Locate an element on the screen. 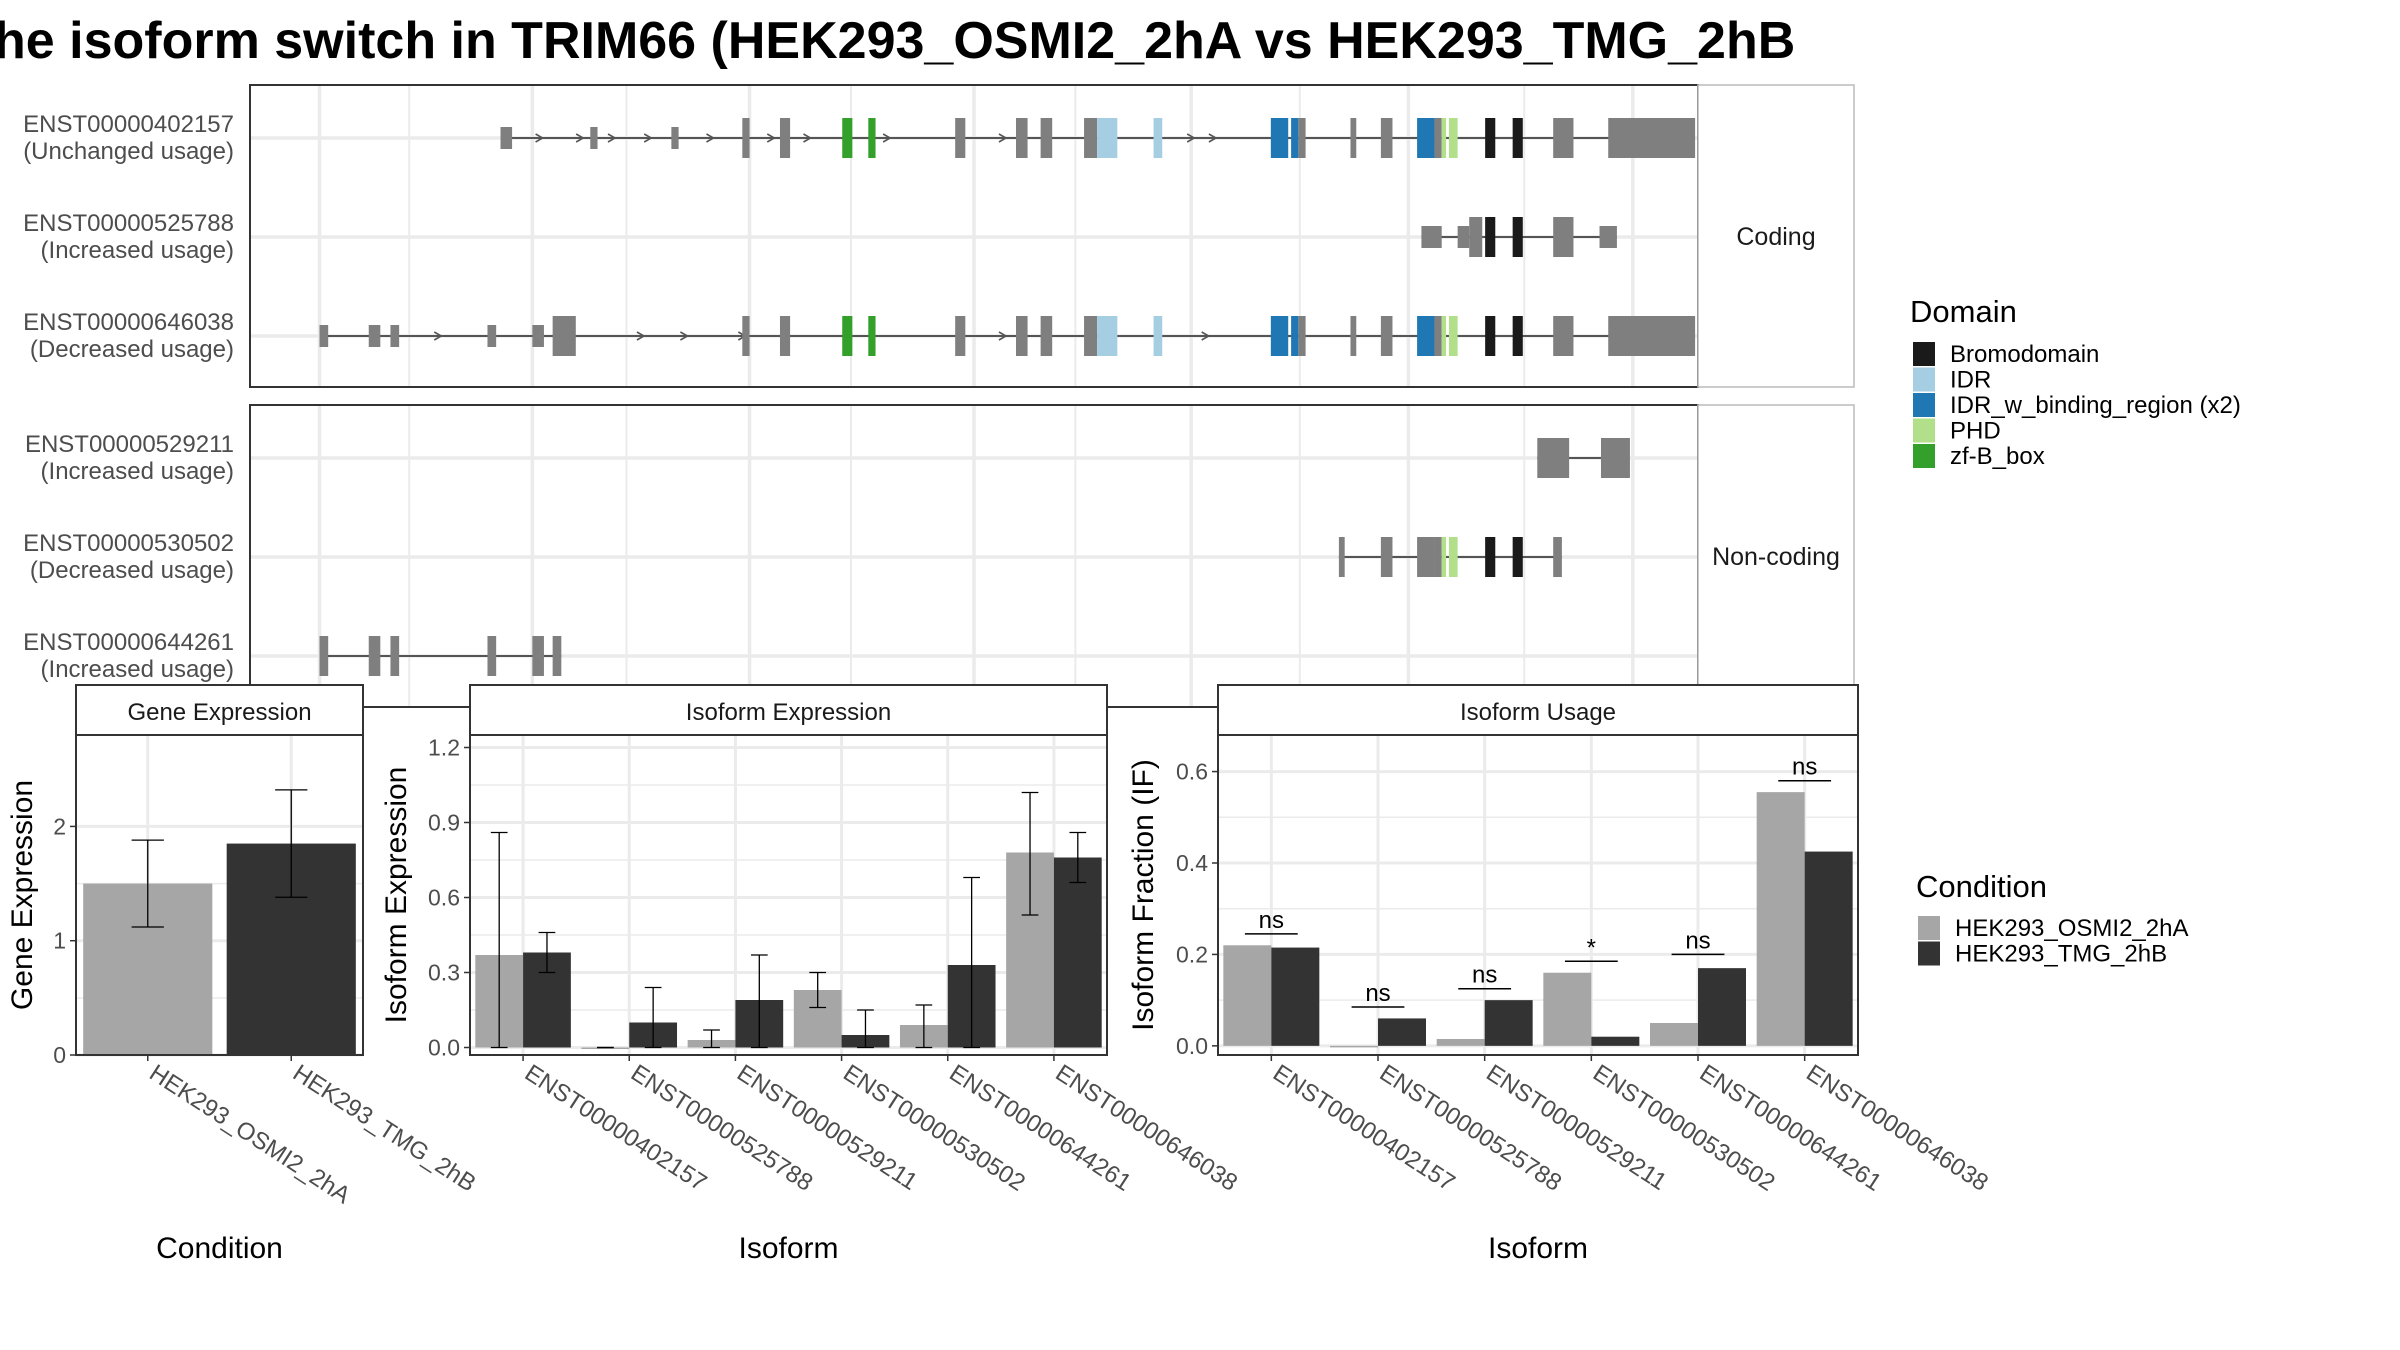 The height and width of the screenshot is (1350, 2400). domain-legend-label: IDR_w_binding_region (x2) is located at coordinates (2095, 405).